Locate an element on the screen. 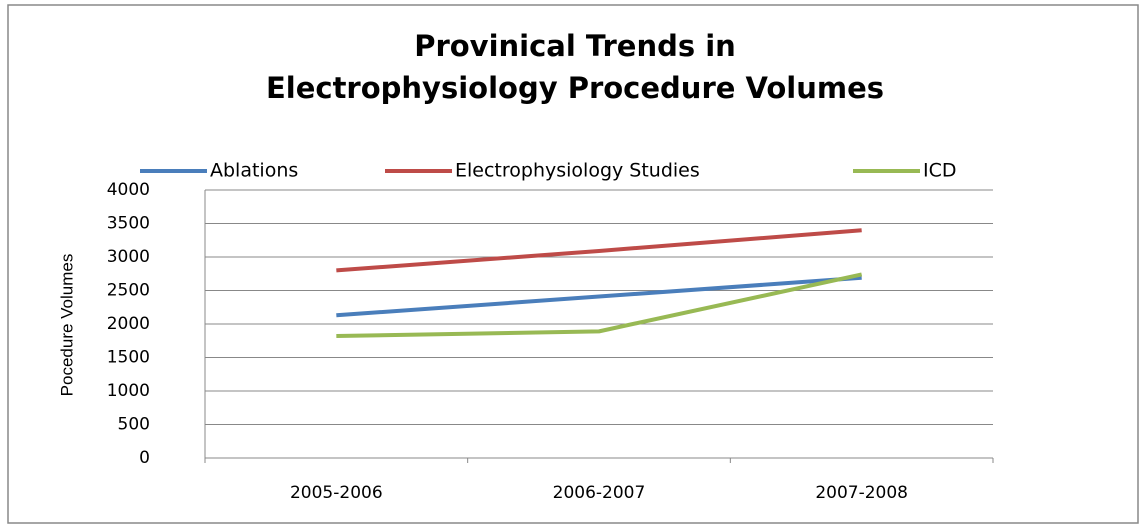  y-tick-label: 500 is located at coordinates (134, 425).